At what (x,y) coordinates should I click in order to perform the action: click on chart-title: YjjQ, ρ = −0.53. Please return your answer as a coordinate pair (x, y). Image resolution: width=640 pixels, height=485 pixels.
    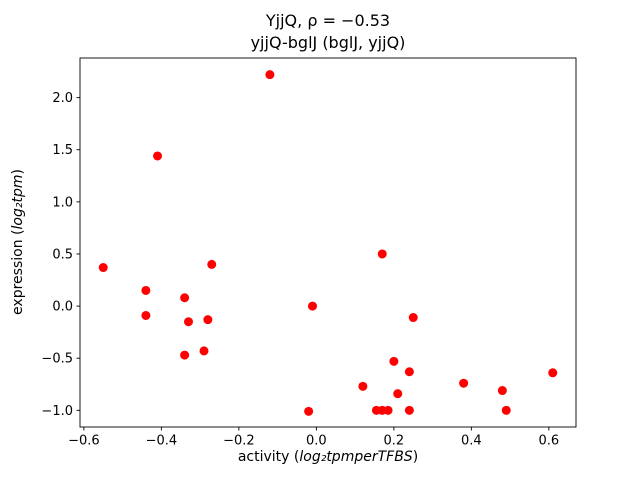
    Looking at the image, I should click on (327, 20).